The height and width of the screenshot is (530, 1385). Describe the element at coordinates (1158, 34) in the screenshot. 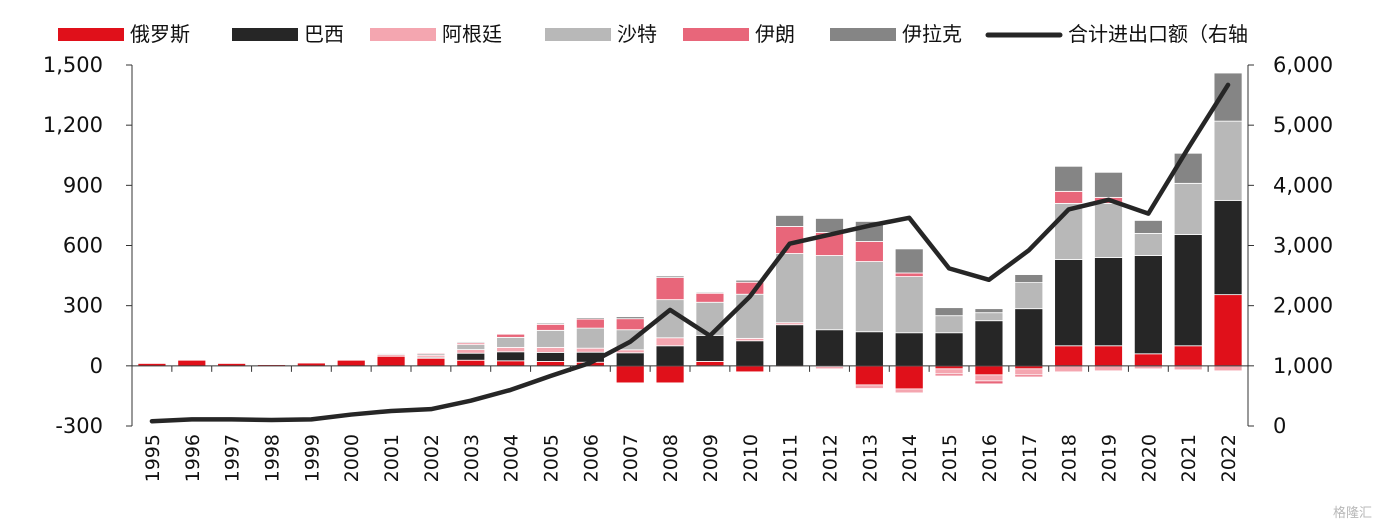

I see `legend-label-6: 合计进出口额（右轴` at that location.